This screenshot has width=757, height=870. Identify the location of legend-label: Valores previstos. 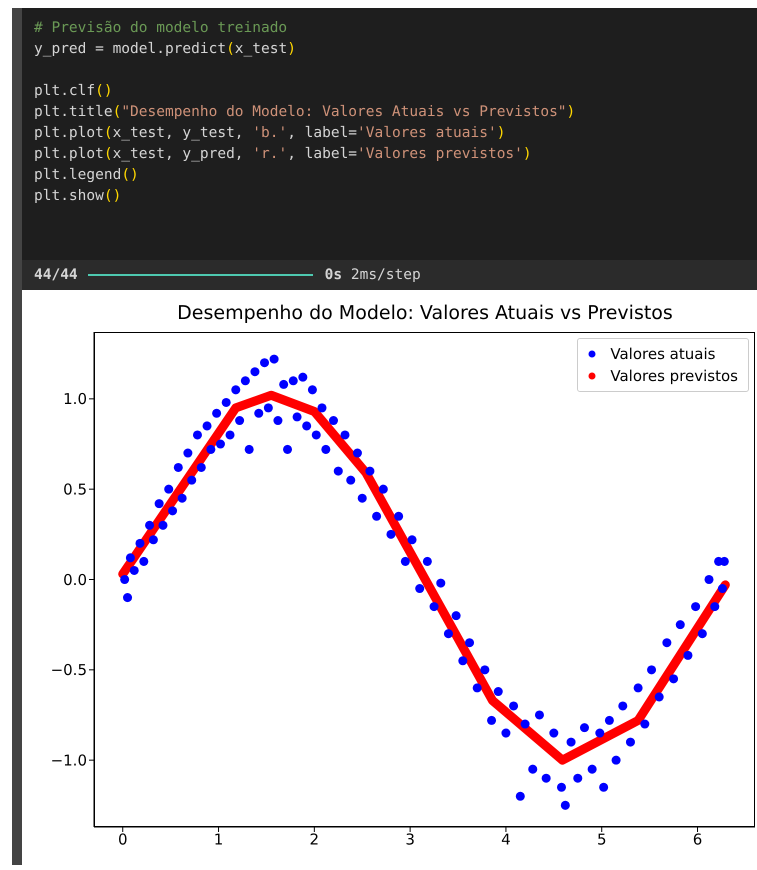
(674, 376).